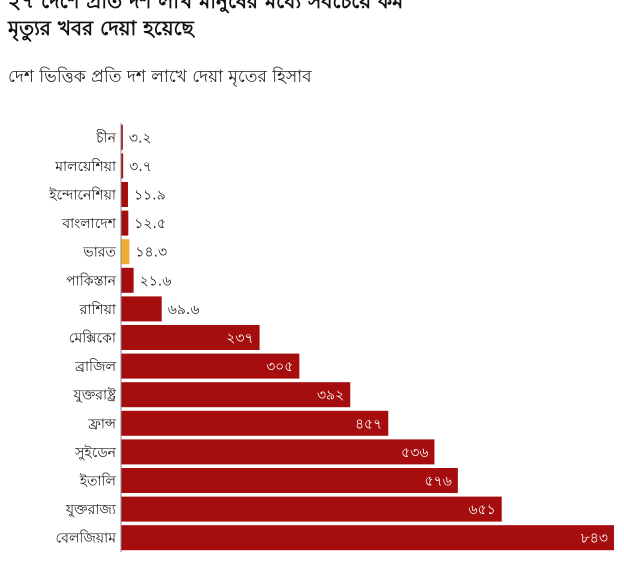 The width and height of the screenshot is (624, 570). I want to click on value-label: ৫৭৬, so click(438, 482).